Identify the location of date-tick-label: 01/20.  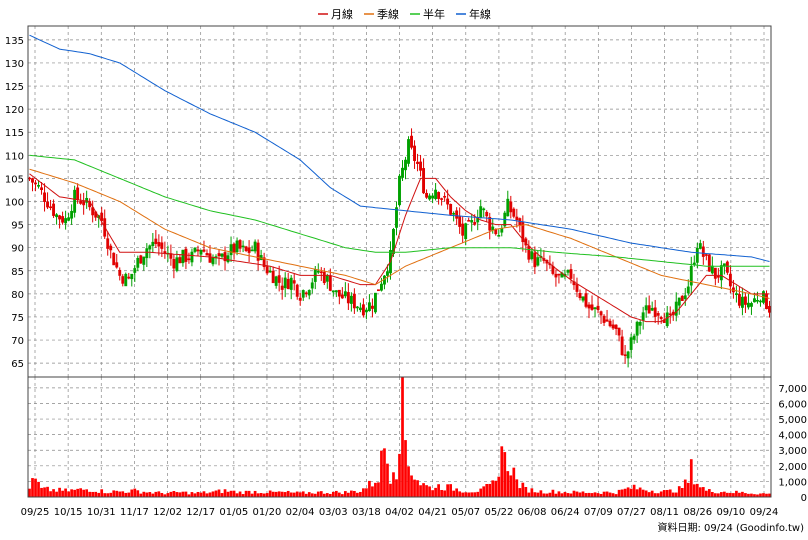
(267, 512).